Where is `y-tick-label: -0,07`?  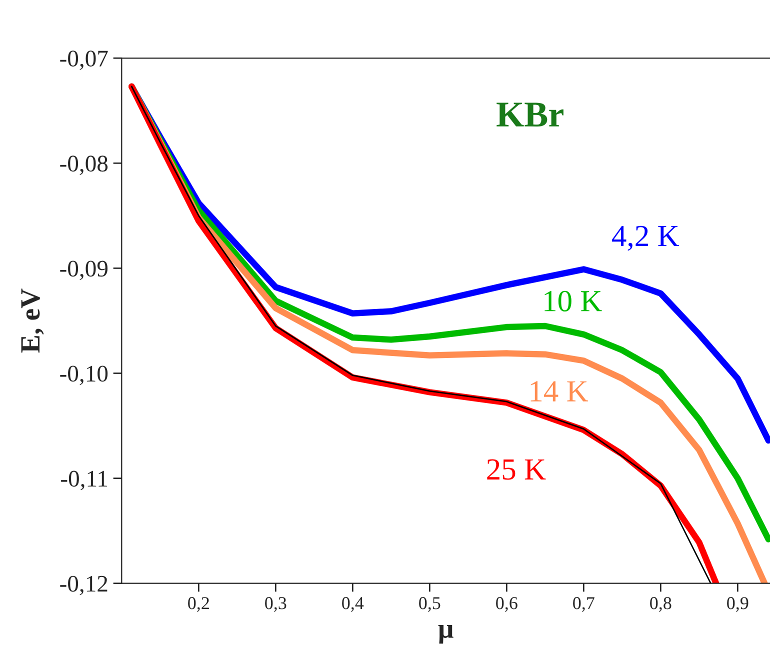 y-tick-label: -0,07 is located at coordinates (84, 60).